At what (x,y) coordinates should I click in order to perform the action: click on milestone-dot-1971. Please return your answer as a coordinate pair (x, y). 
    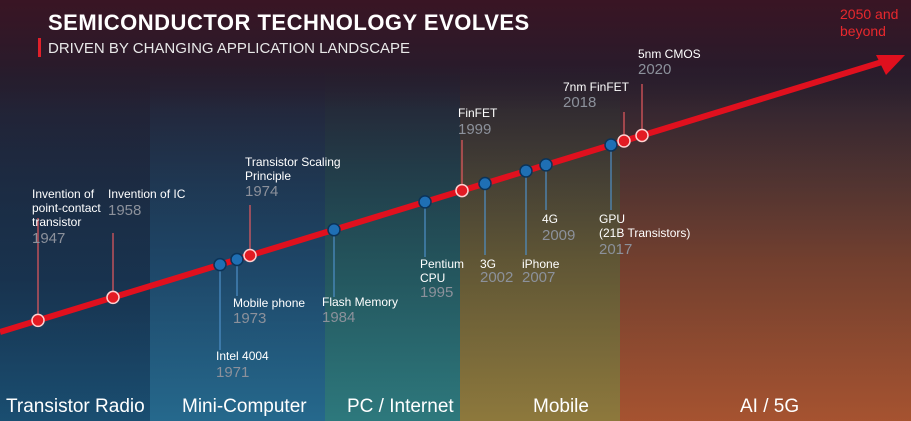
    Looking at the image, I should click on (220, 264).